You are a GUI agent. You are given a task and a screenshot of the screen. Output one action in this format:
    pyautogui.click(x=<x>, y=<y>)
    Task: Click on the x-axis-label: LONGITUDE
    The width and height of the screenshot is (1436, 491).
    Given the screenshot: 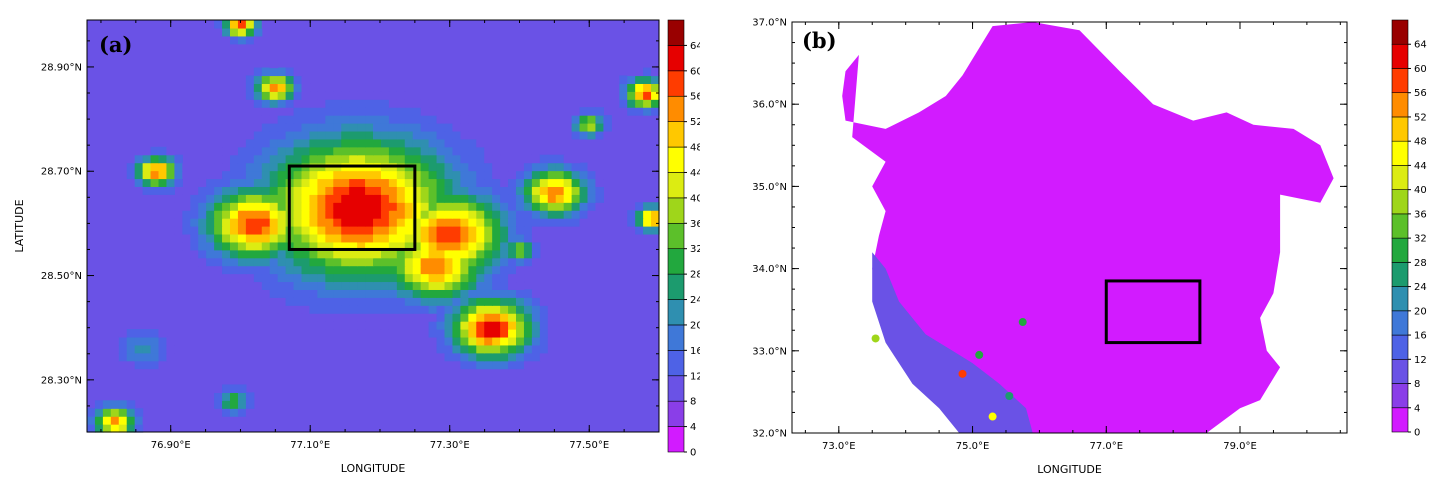 What is the action you would take?
    pyautogui.click(x=1069, y=469)
    